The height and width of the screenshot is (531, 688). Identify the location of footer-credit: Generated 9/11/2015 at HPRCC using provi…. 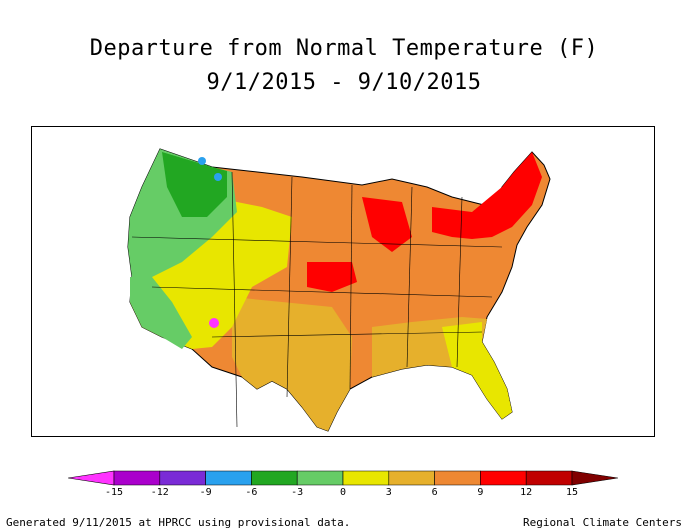
(178, 522).